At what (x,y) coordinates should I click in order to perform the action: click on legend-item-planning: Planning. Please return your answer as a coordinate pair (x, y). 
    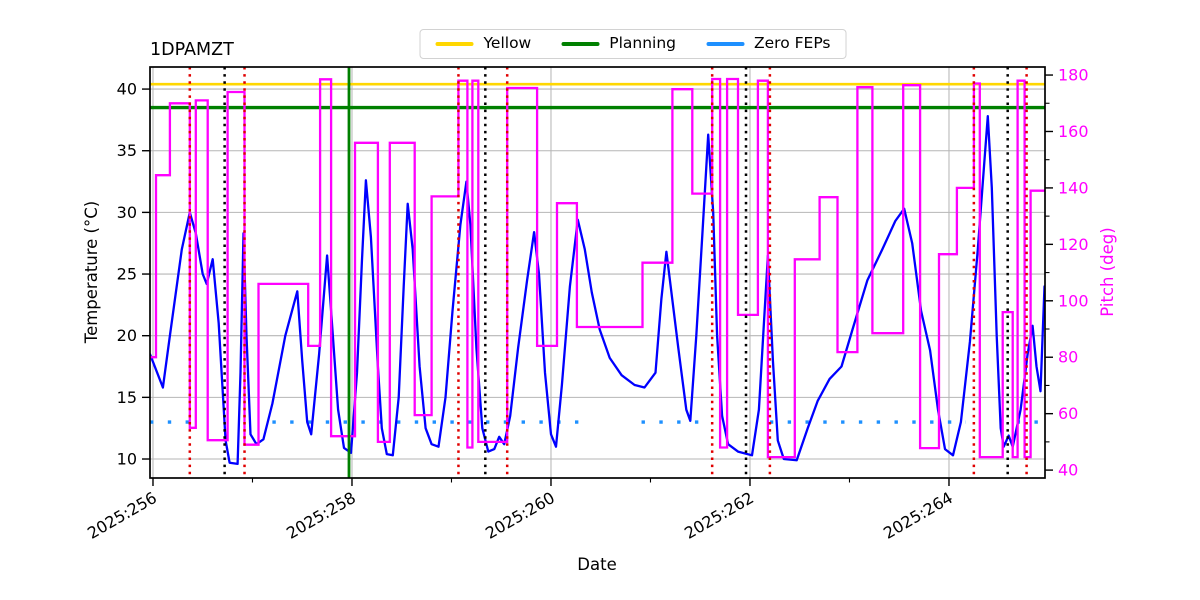
    Looking at the image, I should click on (619, 43).